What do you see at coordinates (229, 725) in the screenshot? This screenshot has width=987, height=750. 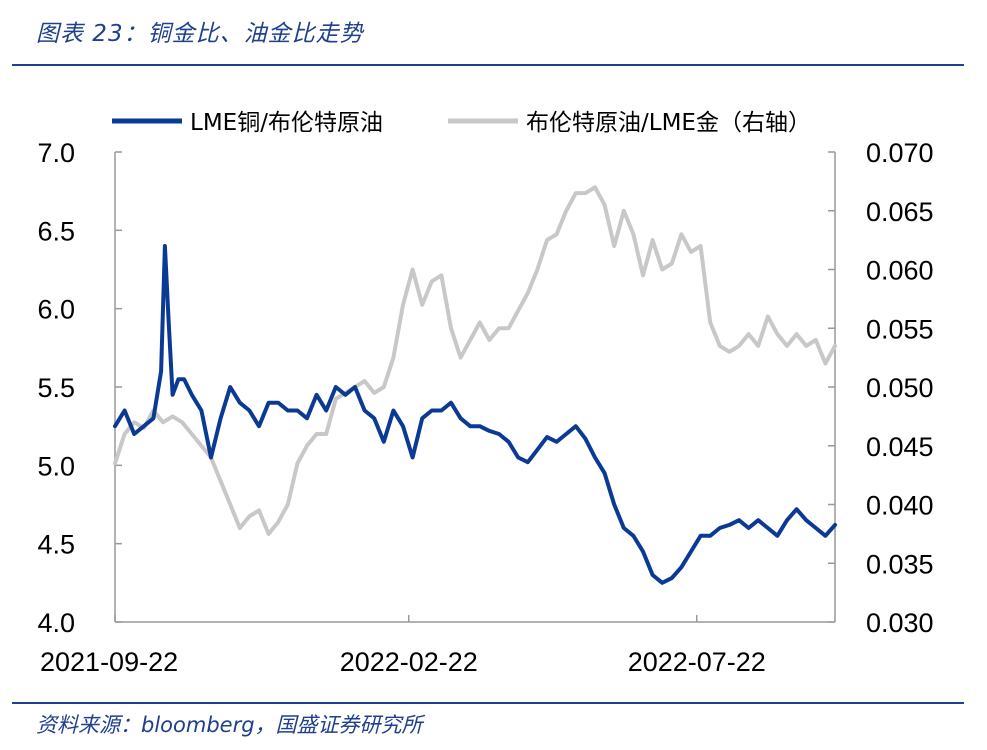 I see `source-note: 资料来源：bloomberg，国盛证券研究所` at bounding box center [229, 725].